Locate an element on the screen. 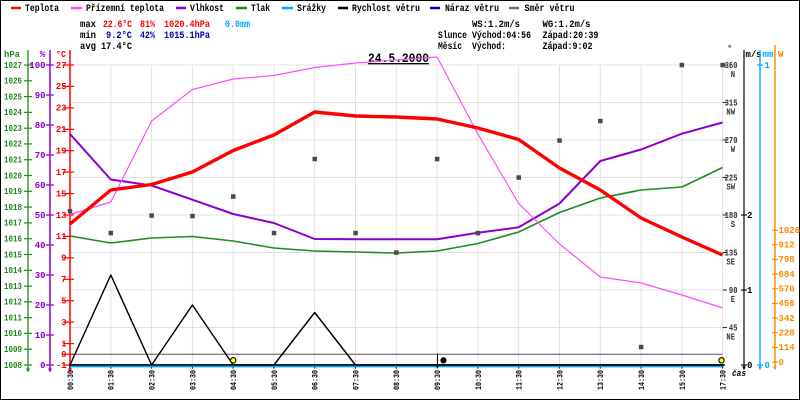  svg-text: 70 is located at coordinates (40, 156).